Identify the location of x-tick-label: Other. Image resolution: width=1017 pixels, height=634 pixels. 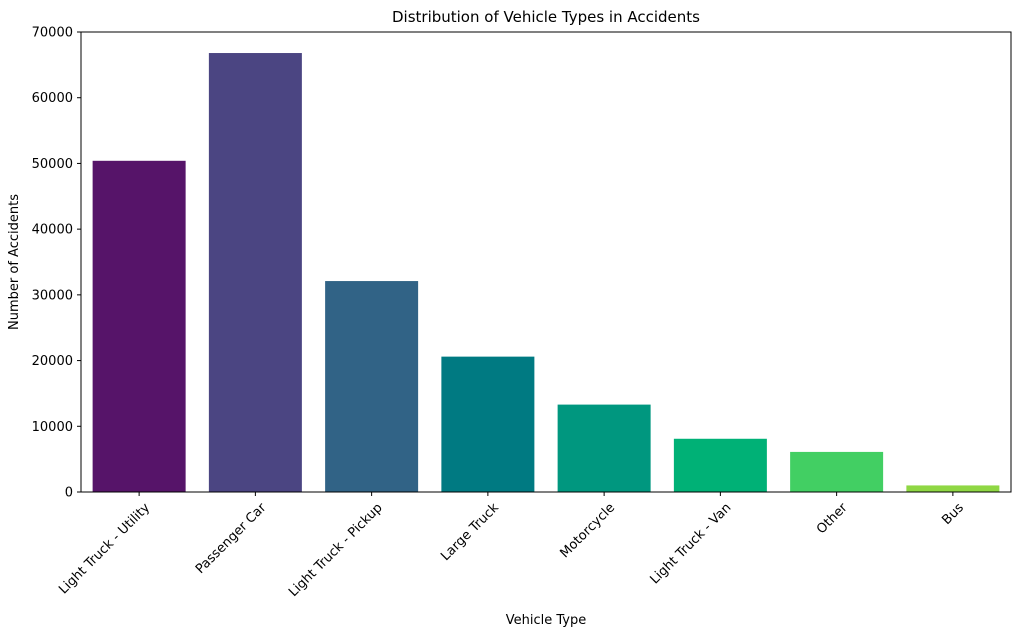
(832, 518).